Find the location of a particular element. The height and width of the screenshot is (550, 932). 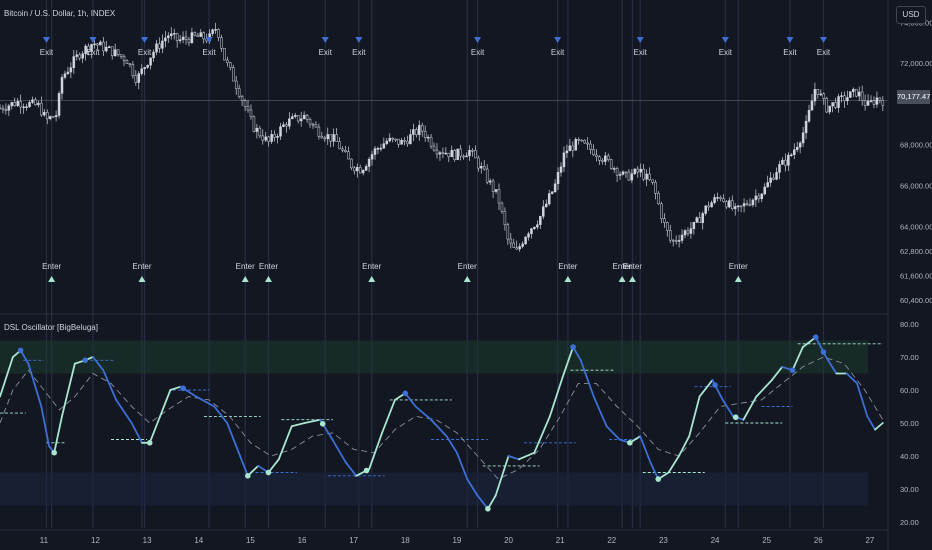

osc-tick-label: 40.00 is located at coordinates (909, 456).